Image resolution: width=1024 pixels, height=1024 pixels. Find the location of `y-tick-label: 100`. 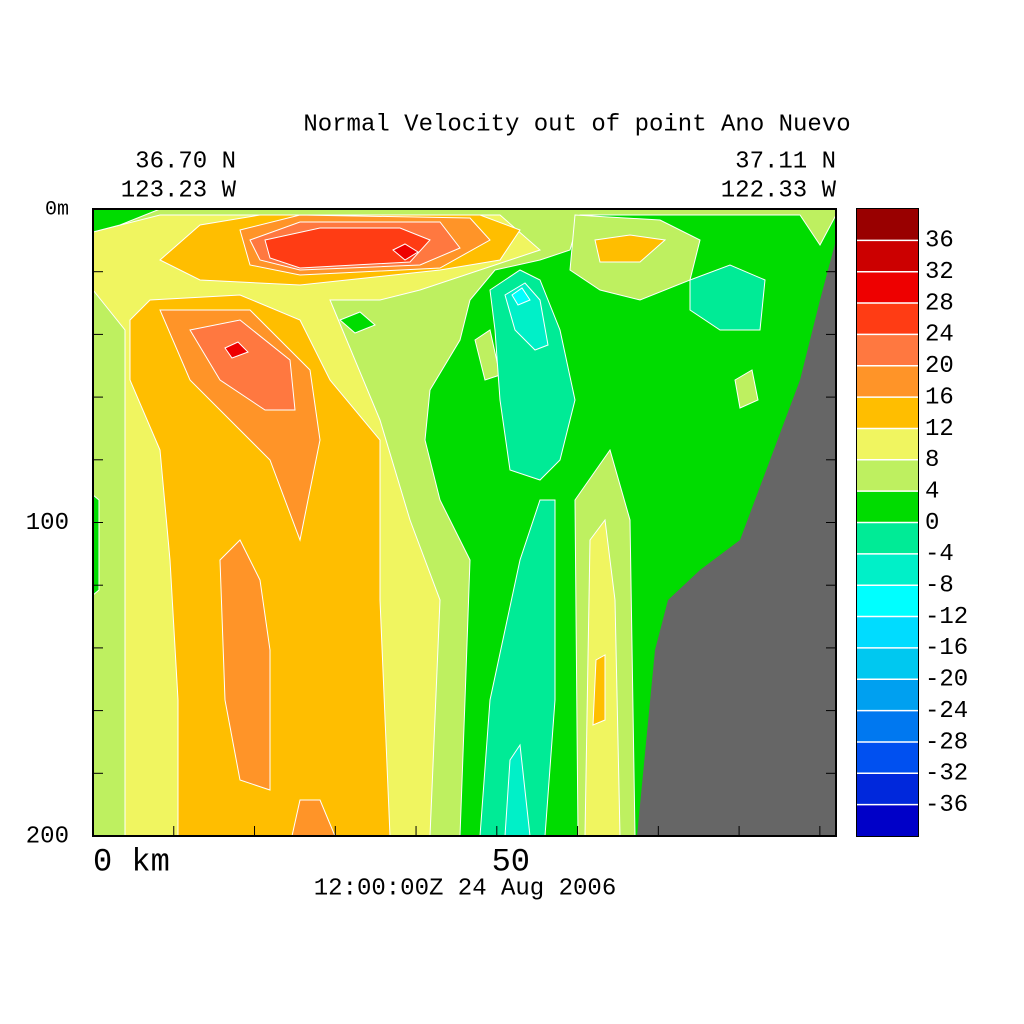

y-tick-label: 100 is located at coordinates (47, 523).